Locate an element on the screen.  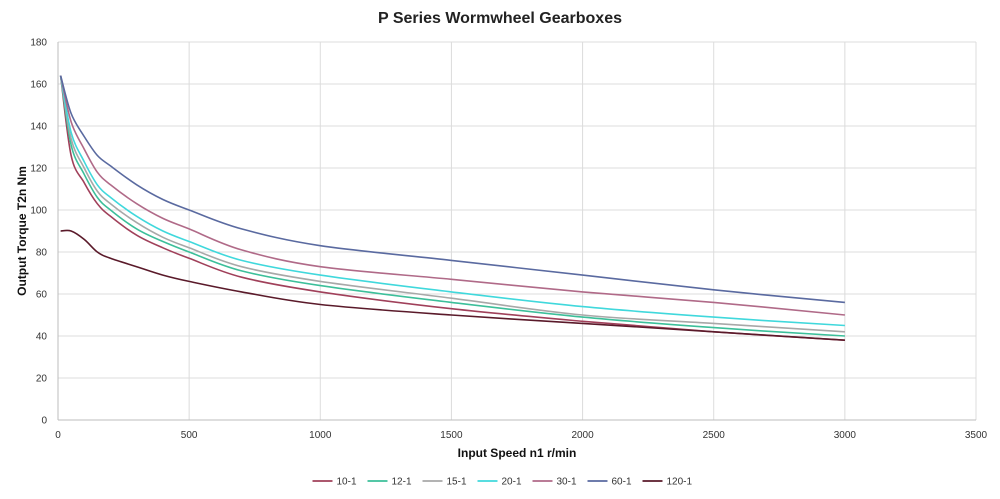
legend-label: 60-1 is located at coordinates (622, 482).